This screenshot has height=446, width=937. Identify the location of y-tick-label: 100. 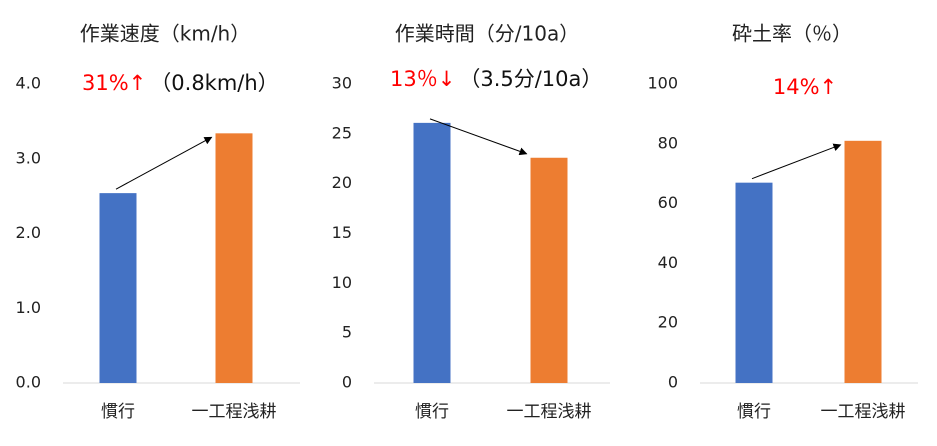
(662, 83).